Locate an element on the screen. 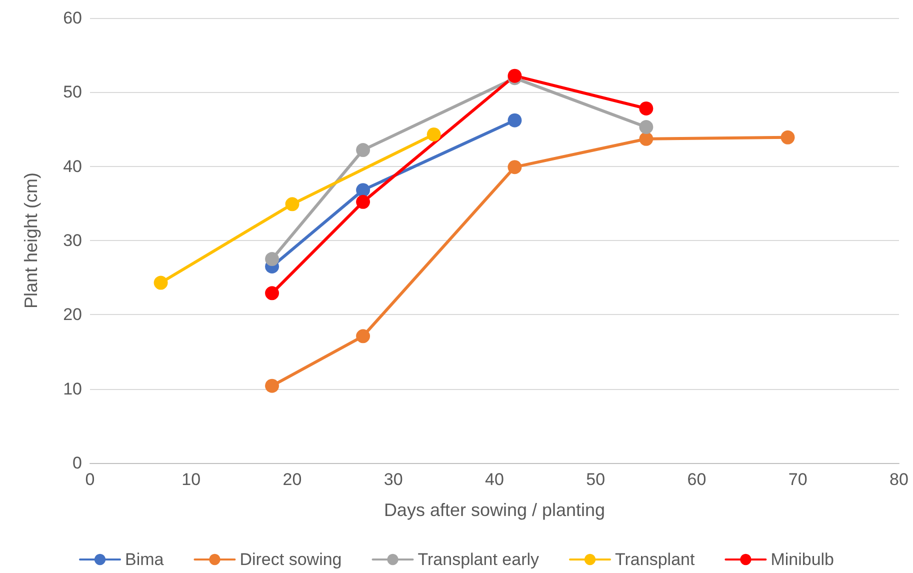  legend-label: Minibulb is located at coordinates (802, 559).